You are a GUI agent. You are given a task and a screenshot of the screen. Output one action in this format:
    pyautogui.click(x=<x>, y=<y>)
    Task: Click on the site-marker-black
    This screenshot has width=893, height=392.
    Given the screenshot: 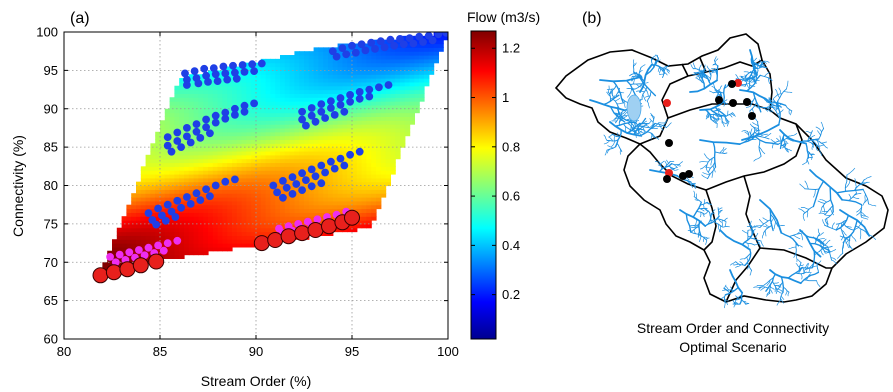 What is the action you would take?
    pyautogui.click(x=733, y=103)
    